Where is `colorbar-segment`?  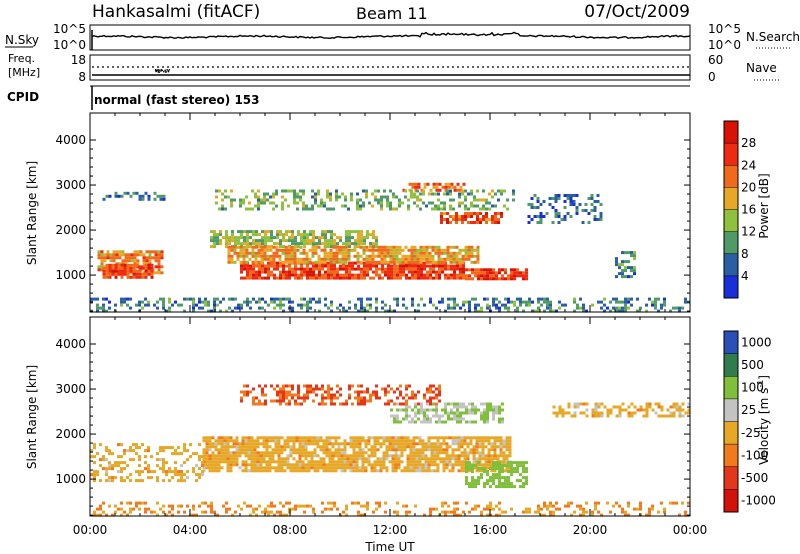
colorbar-segment is located at coordinates (731, 221).